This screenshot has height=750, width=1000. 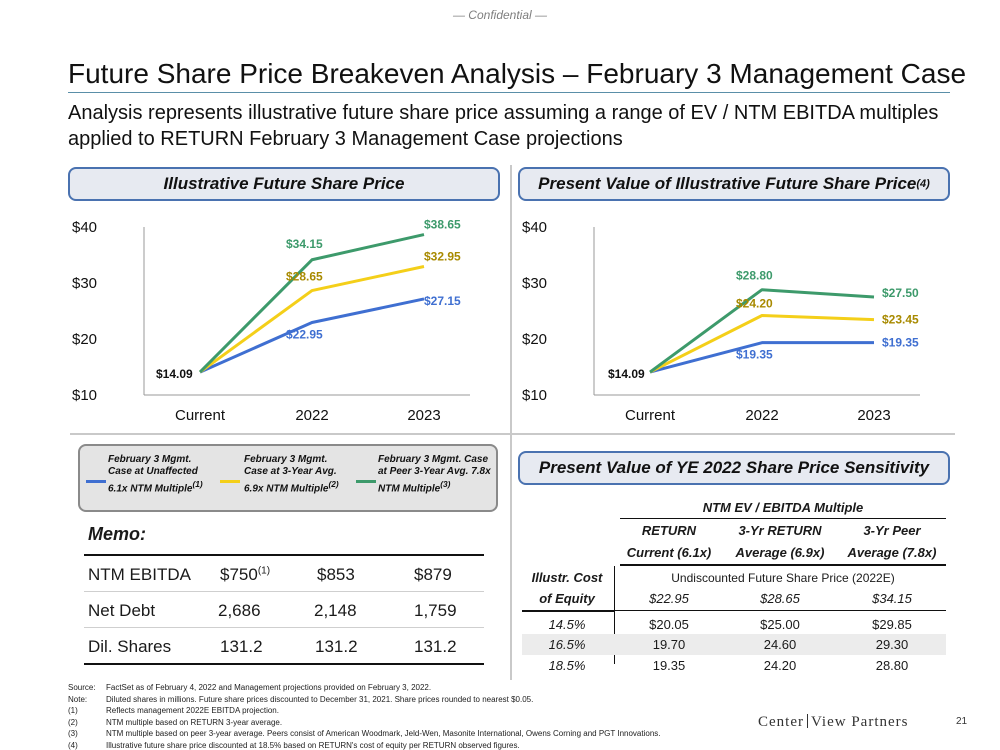 What do you see at coordinates (200, 415) in the screenshot?
I see `x-tick-label: Current` at bounding box center [200, 415].